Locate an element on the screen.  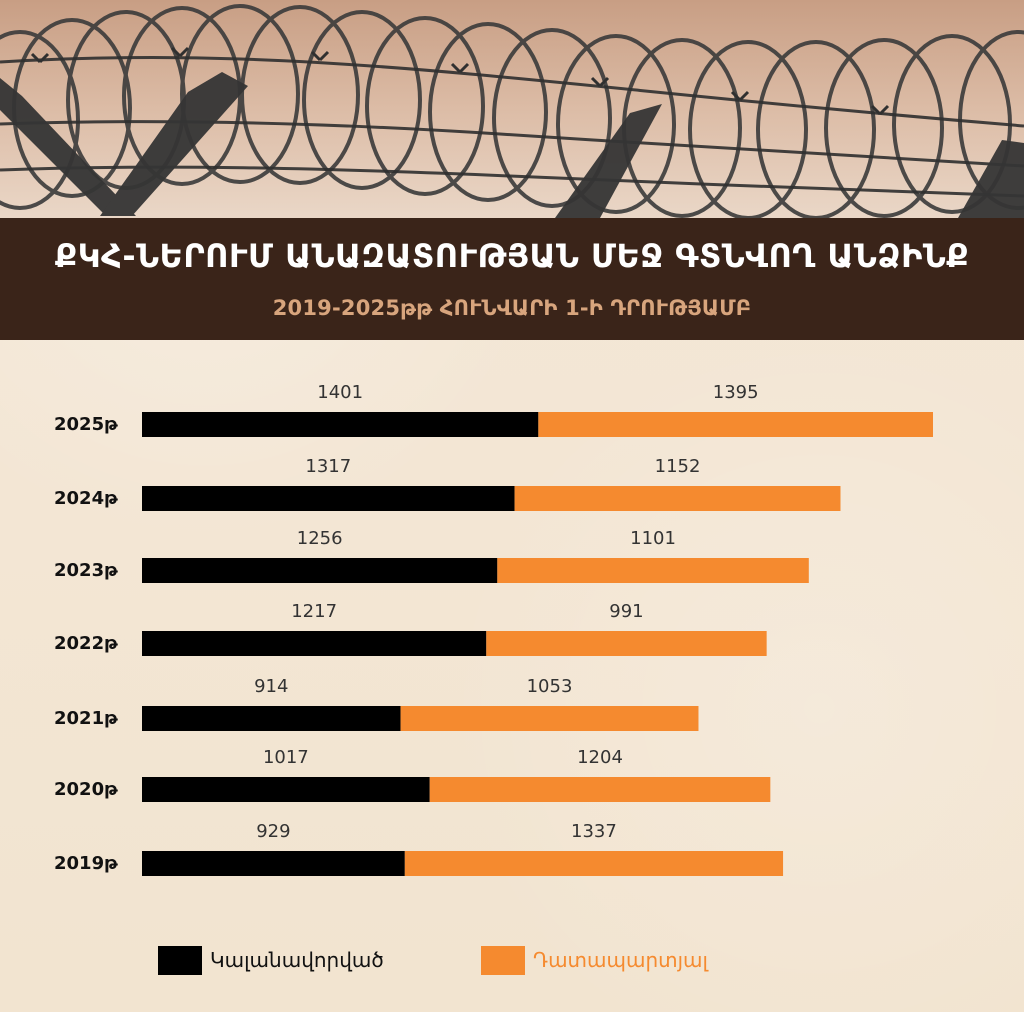
convicted-value-label: 1395 is located at coordinates (736, 392).